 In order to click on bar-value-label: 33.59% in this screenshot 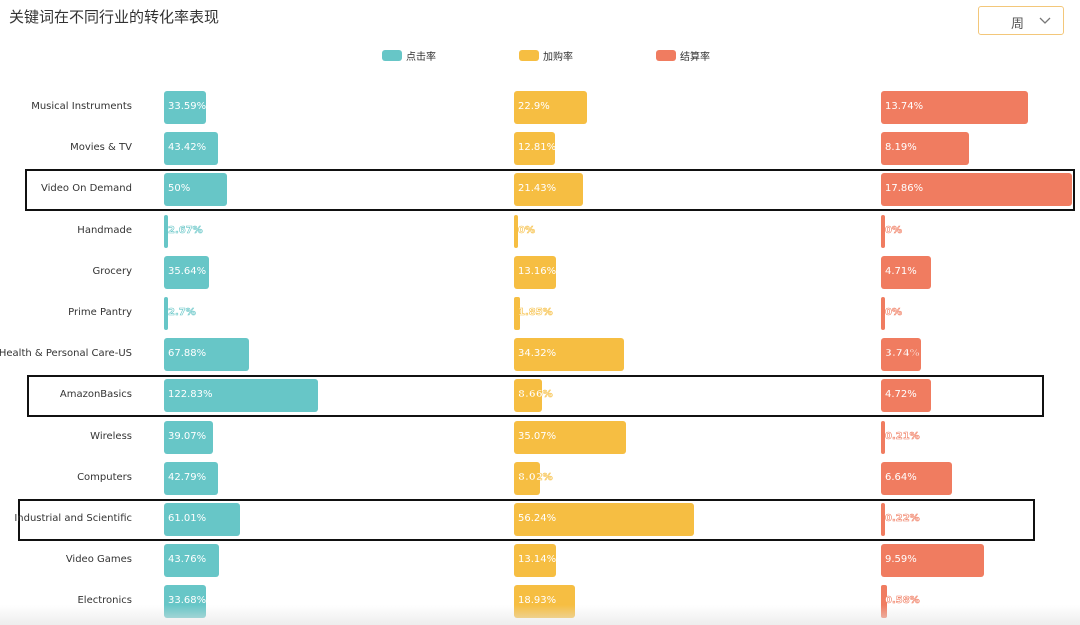, I will do `click(187, 106)`.